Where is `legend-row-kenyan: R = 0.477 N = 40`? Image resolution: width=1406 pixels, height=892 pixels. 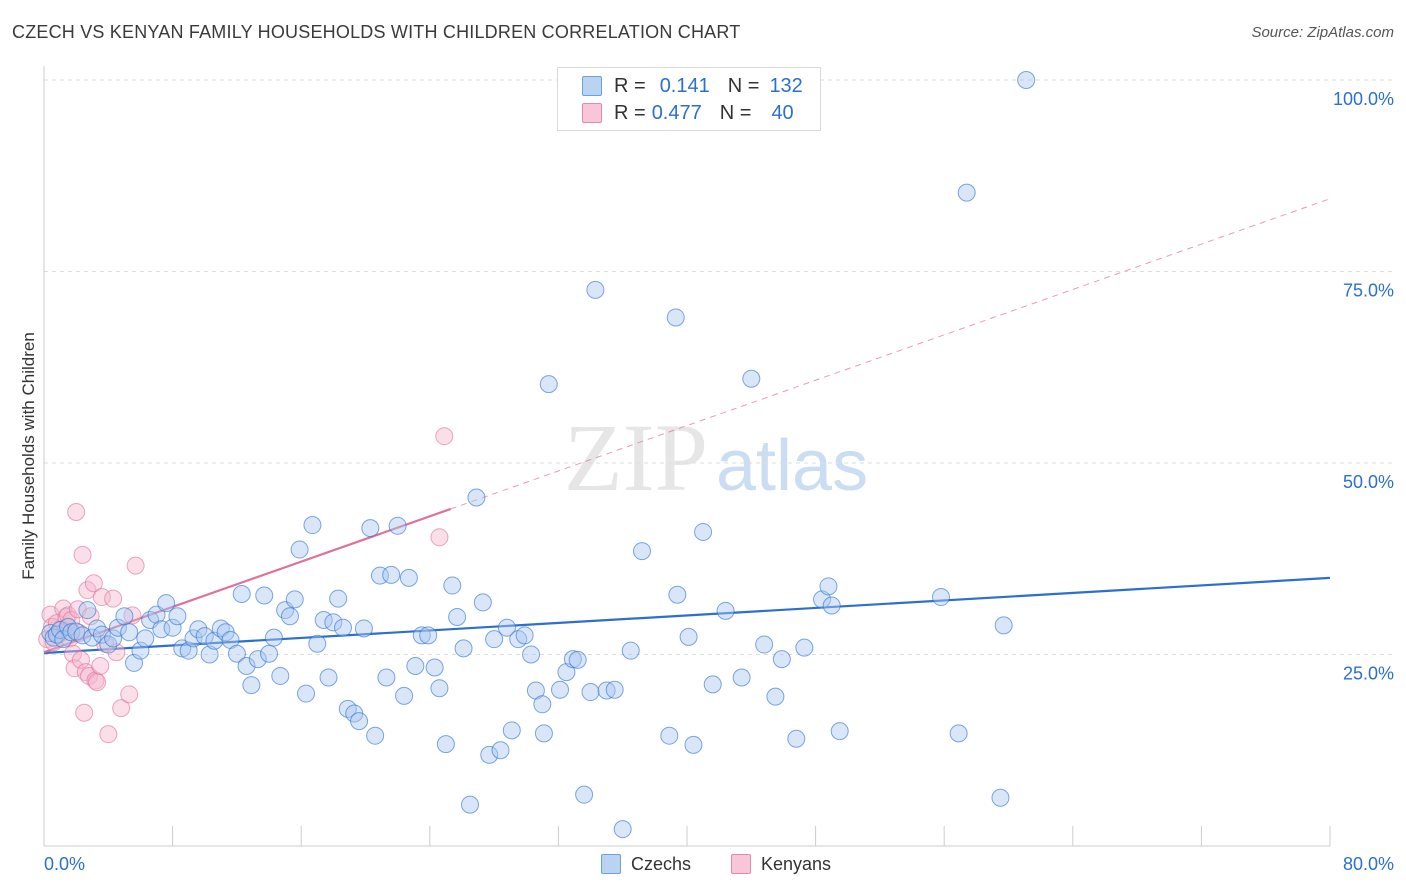 legend-row-kenyan: R = 0.477 N = 40 is located at coordinates (676, 113).